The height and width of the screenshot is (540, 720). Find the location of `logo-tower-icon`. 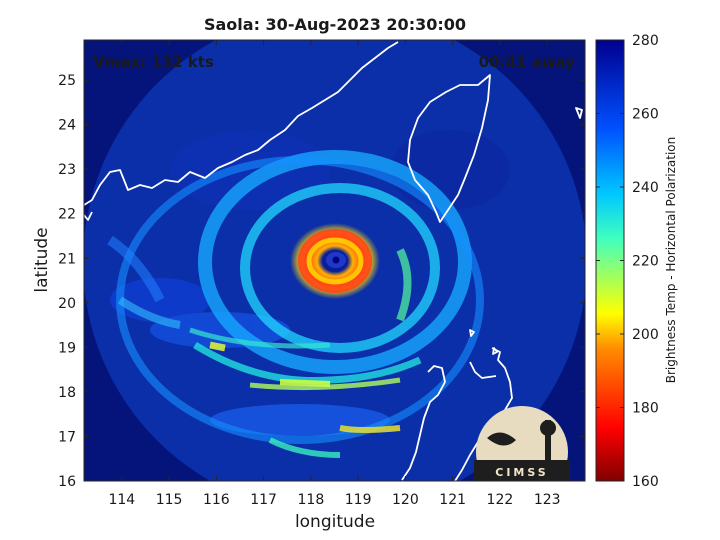

logo-tower-icon is located at coordinates (548, 440).